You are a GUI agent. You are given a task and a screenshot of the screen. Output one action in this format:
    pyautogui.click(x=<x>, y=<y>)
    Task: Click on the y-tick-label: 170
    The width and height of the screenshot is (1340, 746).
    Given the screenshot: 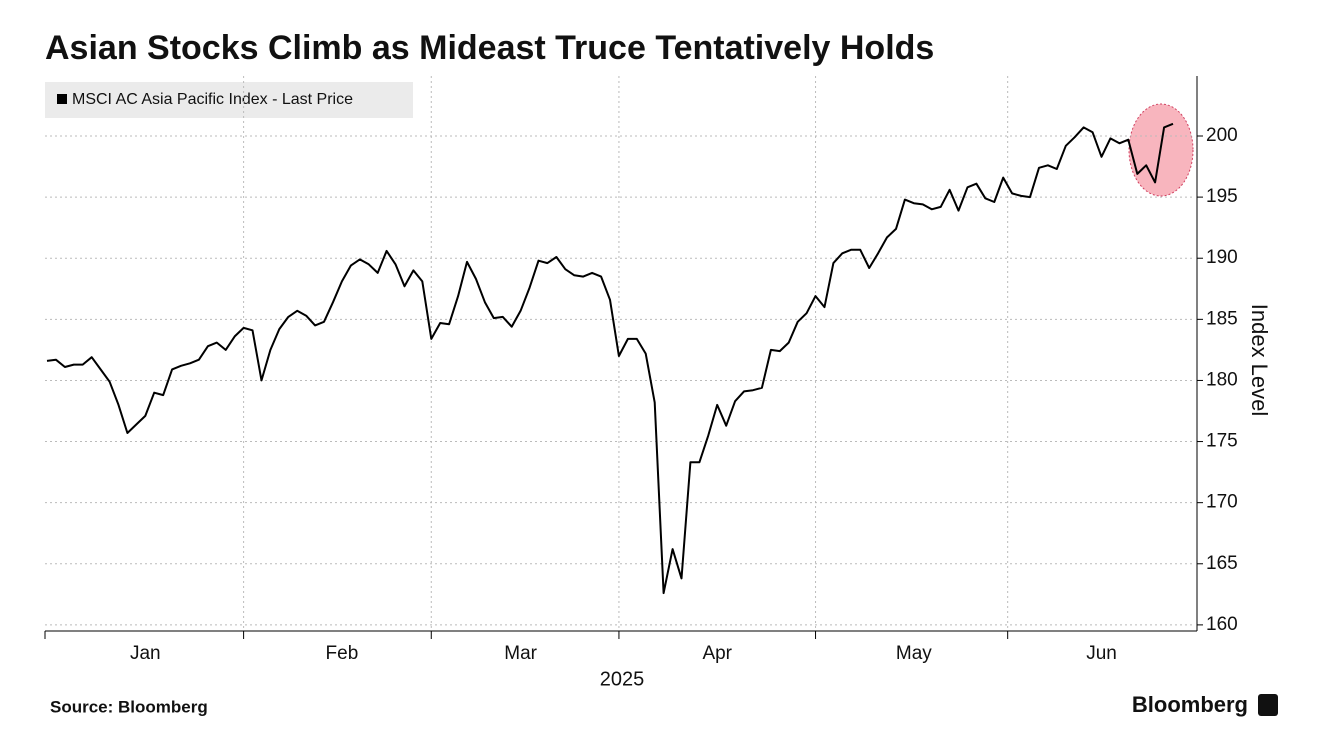 What is the action you would take?
    pyautogui.click(x=1222, y=502)
    